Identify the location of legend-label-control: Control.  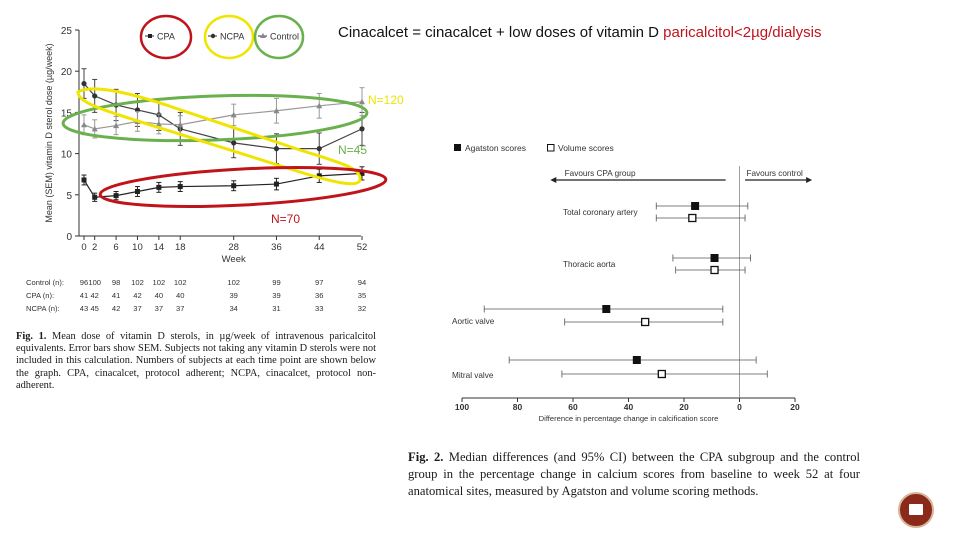
(284, 37).